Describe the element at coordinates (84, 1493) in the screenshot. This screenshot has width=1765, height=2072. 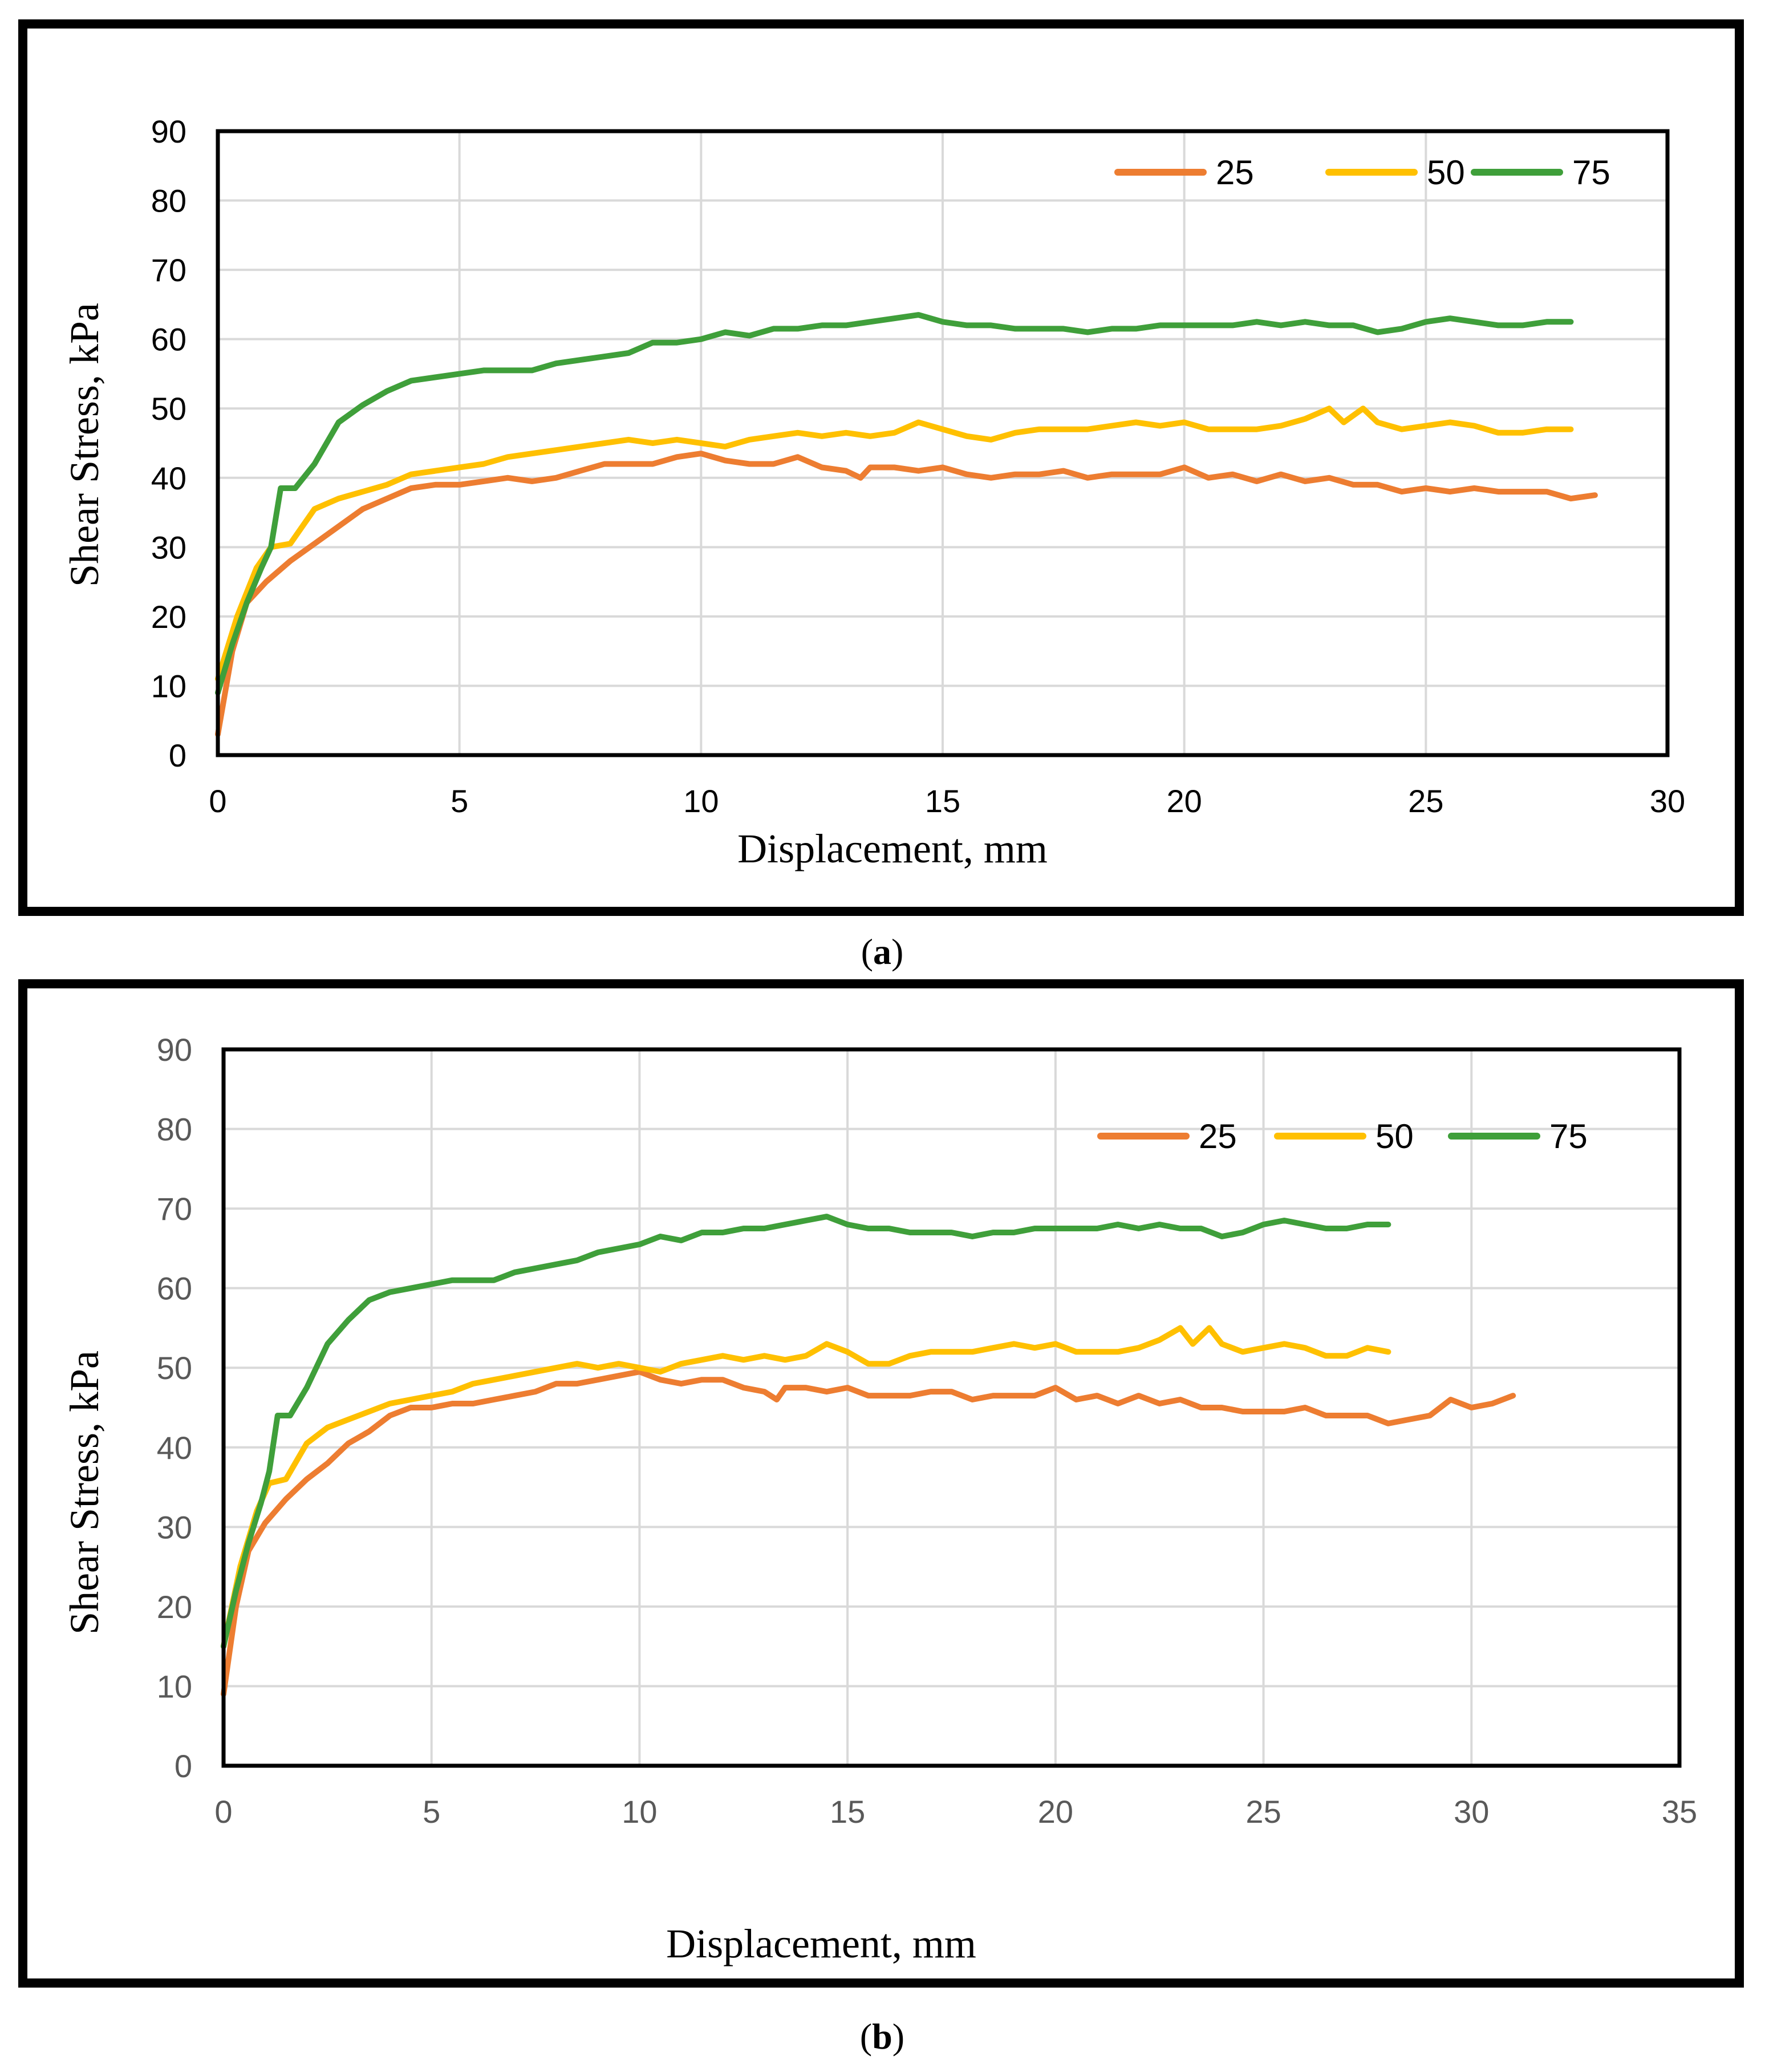
I see `chart-b-y-axis-title: Shear Stress, kPa` at that location.